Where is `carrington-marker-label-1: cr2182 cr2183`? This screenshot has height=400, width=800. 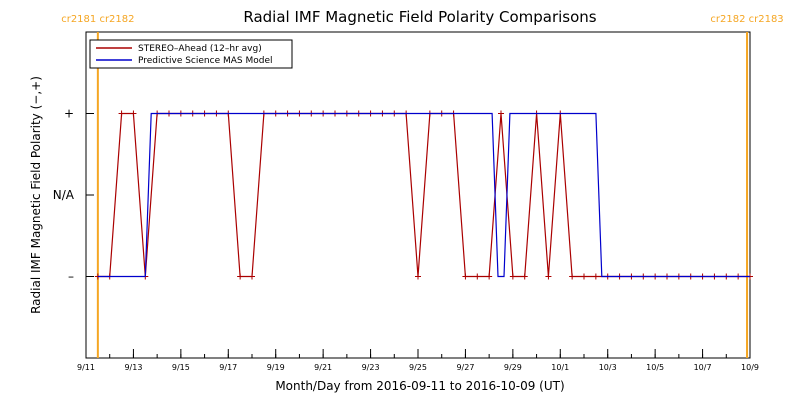
carrington-marker-label-1: cr2182 cr2183 is located at coordinates (746, 19).